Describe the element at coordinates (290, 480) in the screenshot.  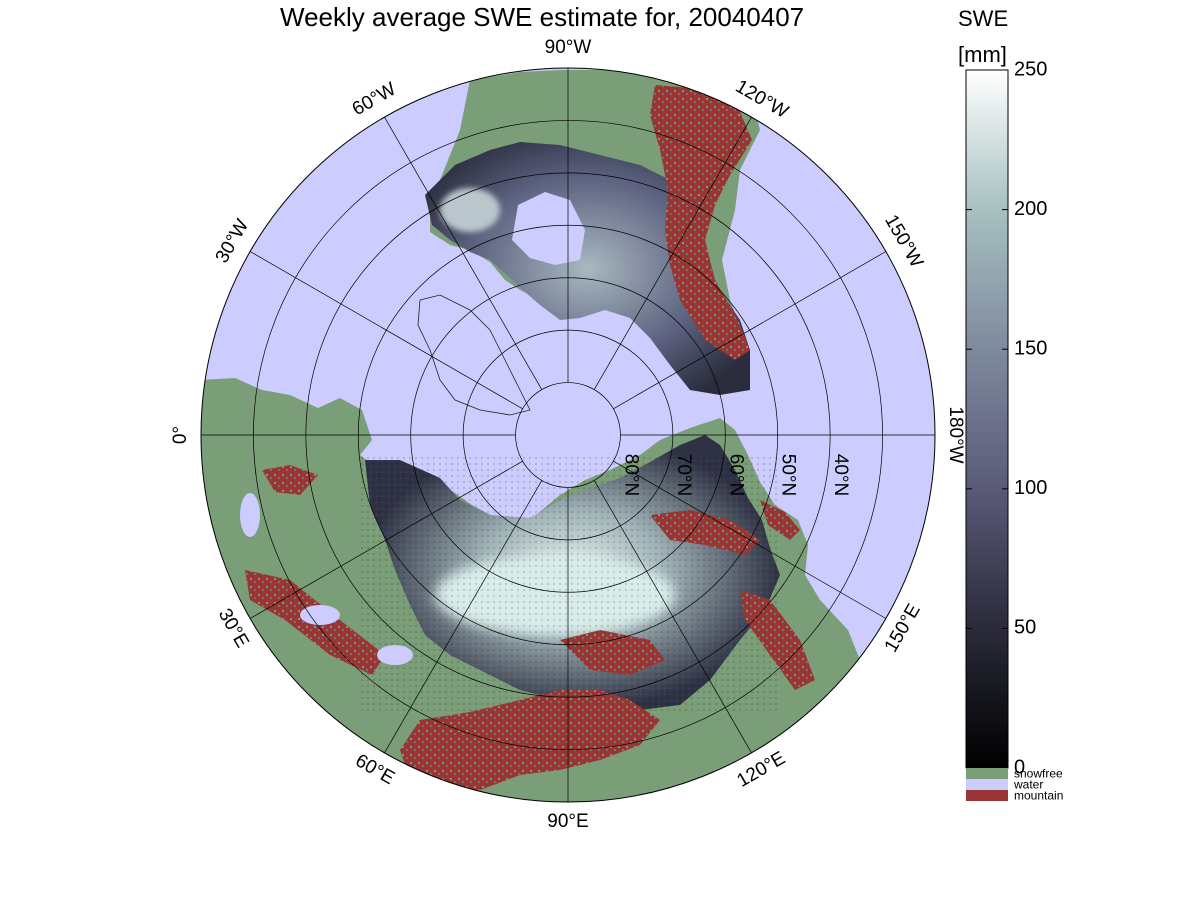
I see `scandinavian-mountains` at that location.